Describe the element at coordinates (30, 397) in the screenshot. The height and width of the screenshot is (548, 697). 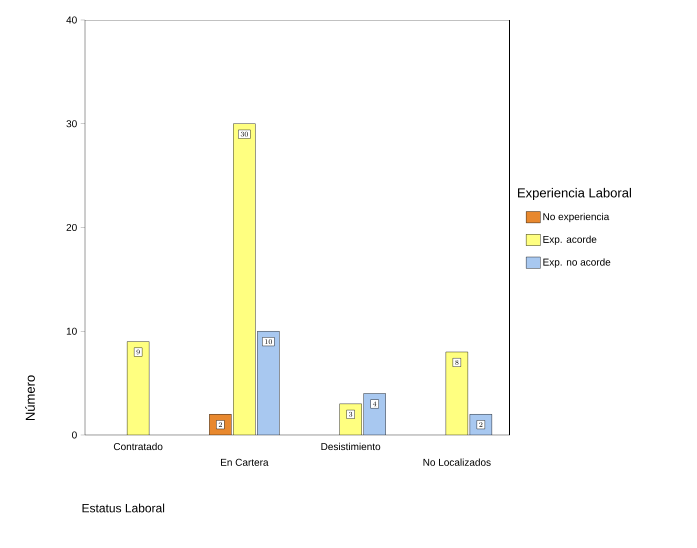
I see `y-axis-title: Número` at that location.